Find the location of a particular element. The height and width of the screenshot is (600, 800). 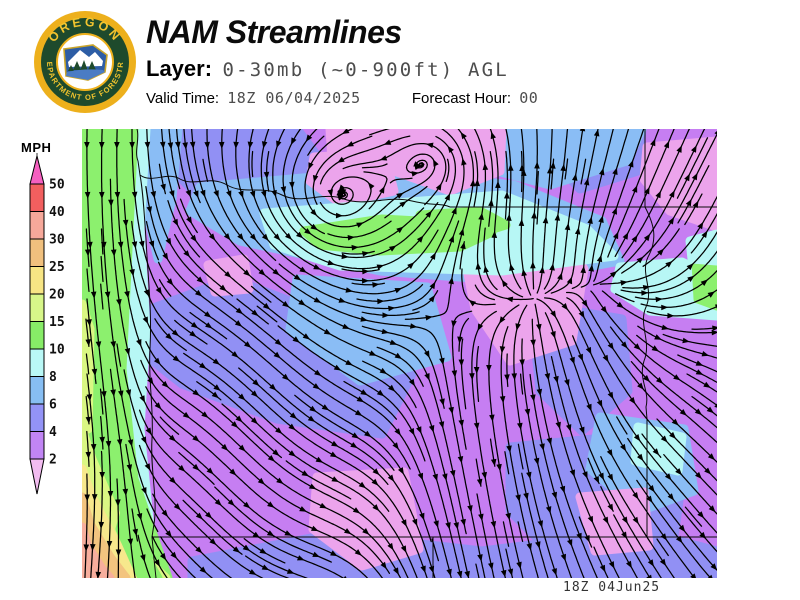

odf-logo: OREGON DEPARTMENT OF FORESTRY is located at coordinates (84, 61).